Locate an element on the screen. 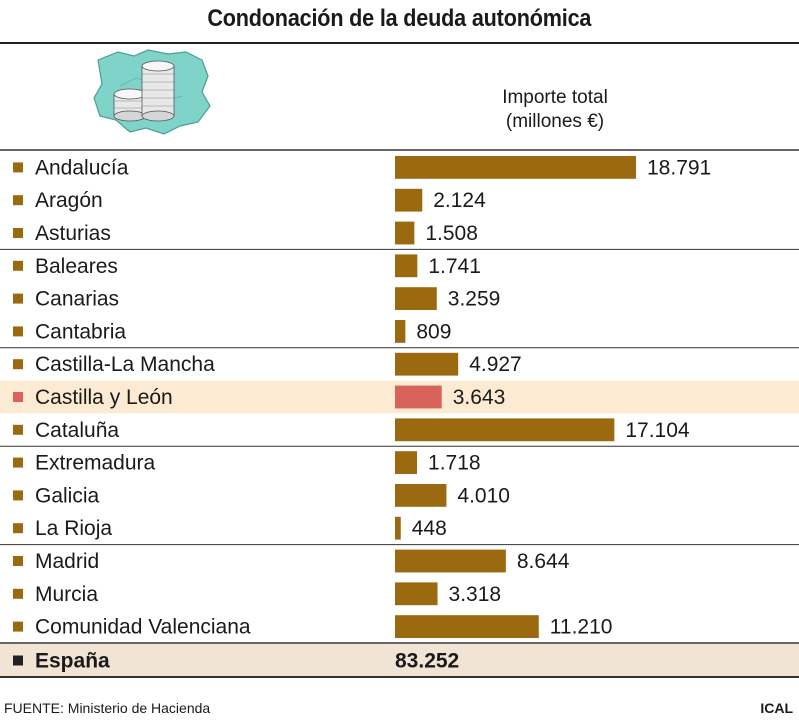 Image resolution: width=799 pixels, height=720 pixels. category-label: Madrid is located at coordinates (67, 561).